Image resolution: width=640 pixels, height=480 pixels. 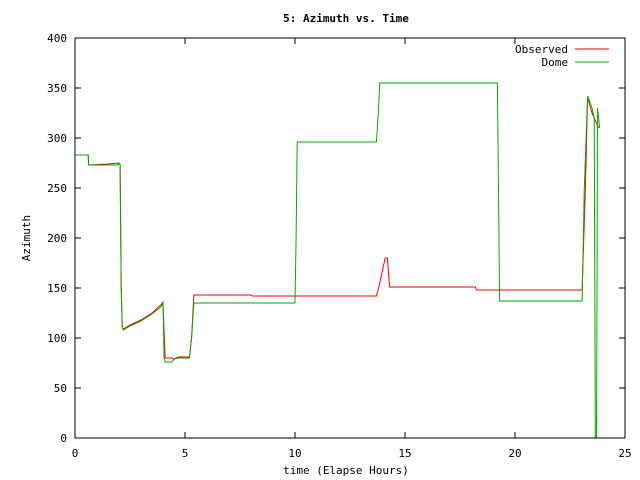 I want to click on x-tick-label: 25, so click(x=624, y=453).